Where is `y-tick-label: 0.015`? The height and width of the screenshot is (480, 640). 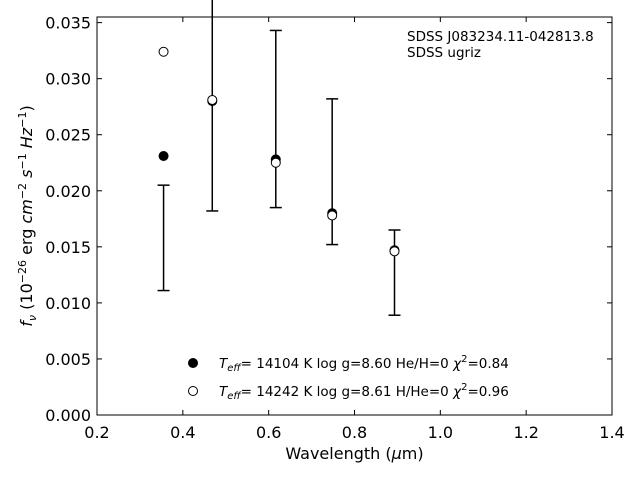
y-tick-label: 0.015 is located at coordinates (68, 247).